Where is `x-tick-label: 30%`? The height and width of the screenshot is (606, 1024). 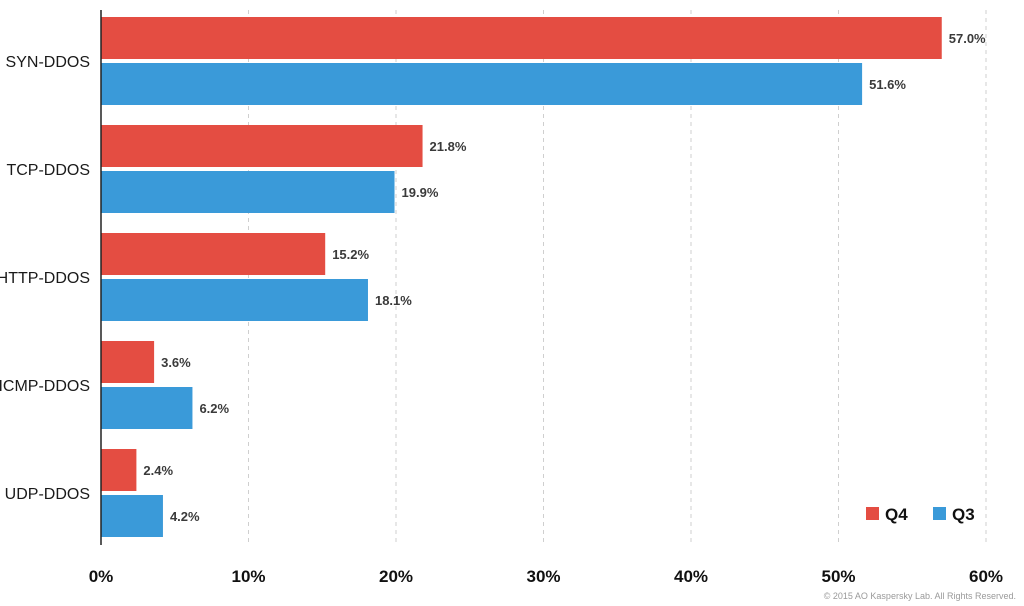 x-tick-label: 30% is located at coordinates (543, 576).